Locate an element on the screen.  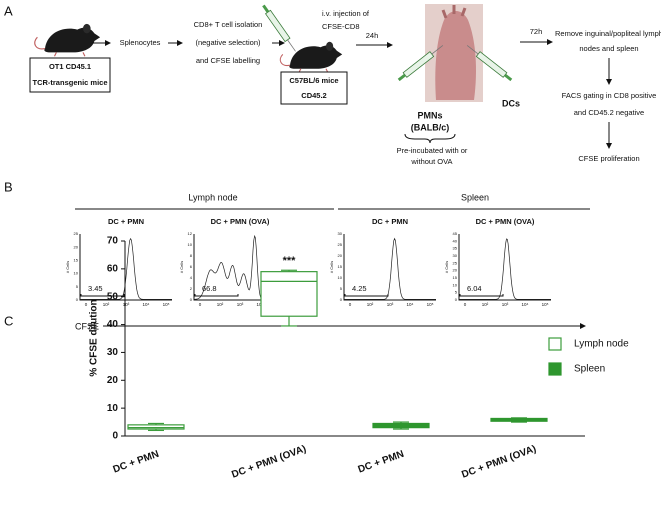
step-text: CFSE proliferation is located at coordinates (608, 158).